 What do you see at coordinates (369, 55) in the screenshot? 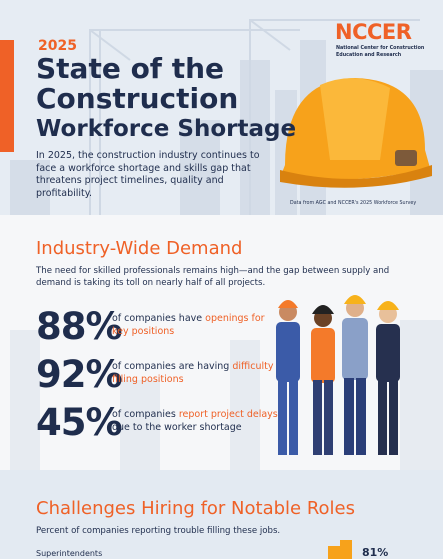
I see `logo-subtitle: Education and Research` at bounding box center [369, 55].